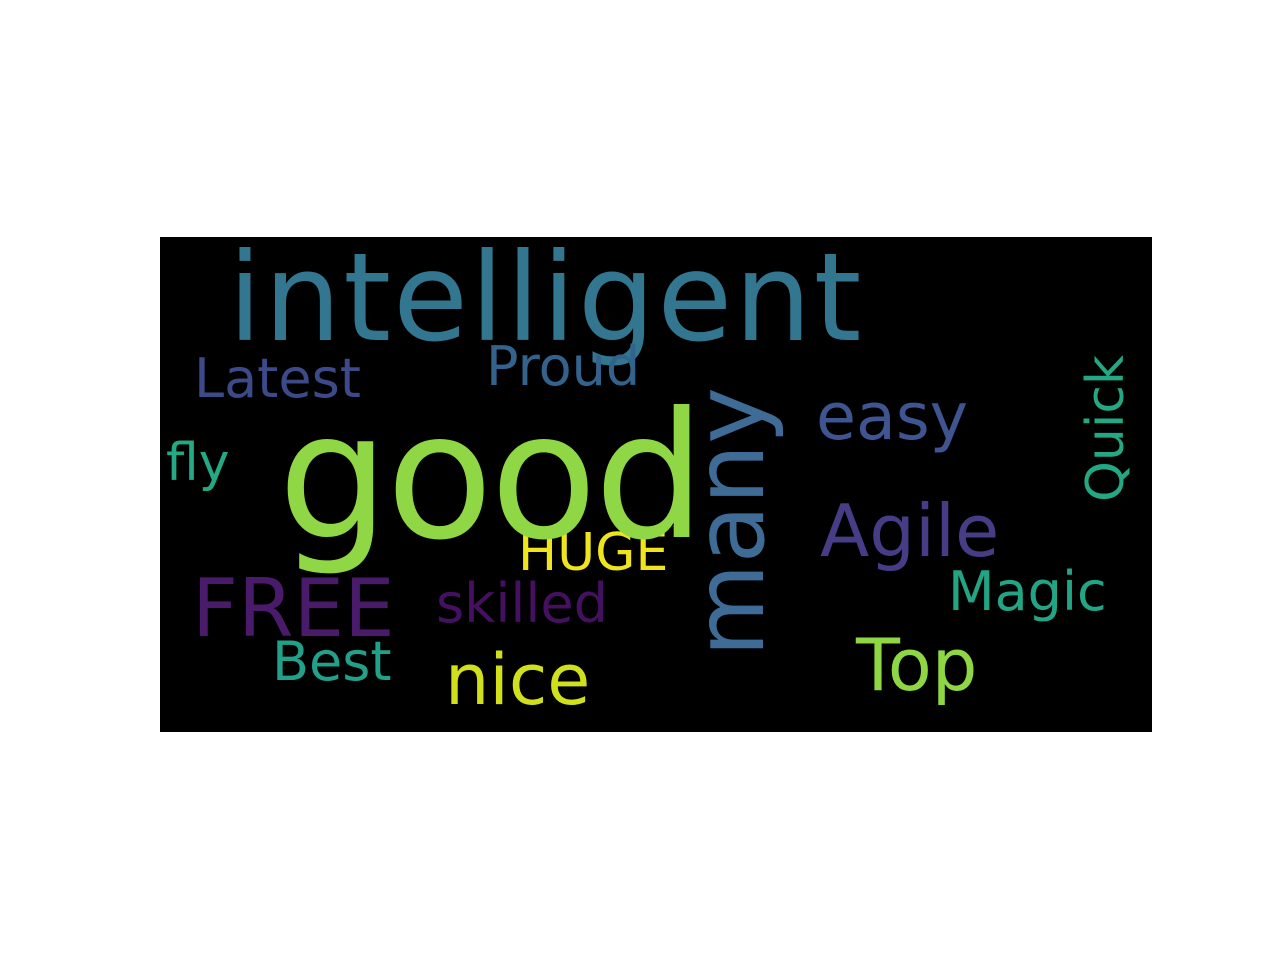  What do you see at coordinates (563, 366) in the screenshot?
I see `word-proud: Proud` at bounding box center [563, 366].